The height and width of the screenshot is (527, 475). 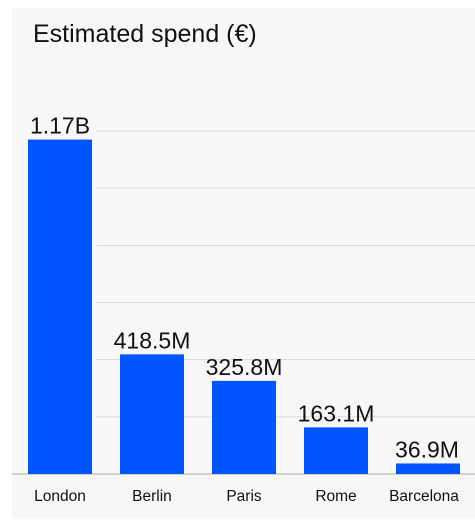 I want to click on value-label-paris: 325.8M, so click(x=244, y=367).